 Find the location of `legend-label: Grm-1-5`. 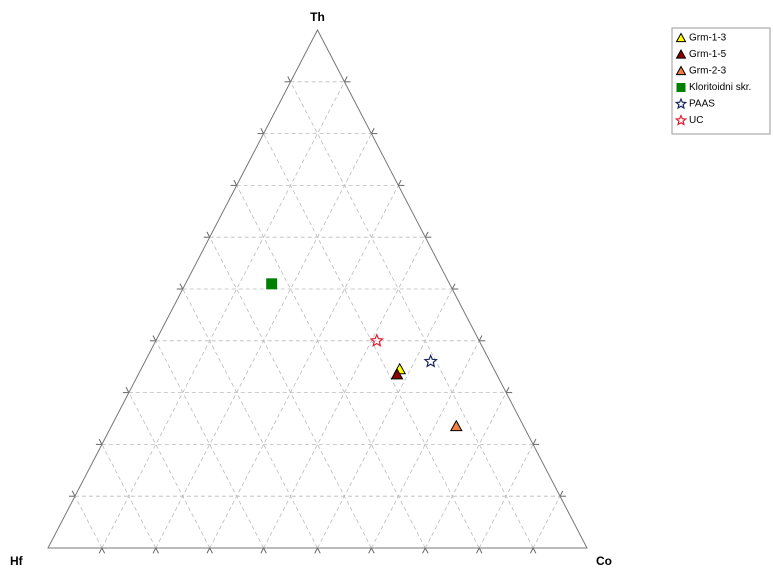

legend-label: Grm-1-5 is located at coordinates (708, 54).